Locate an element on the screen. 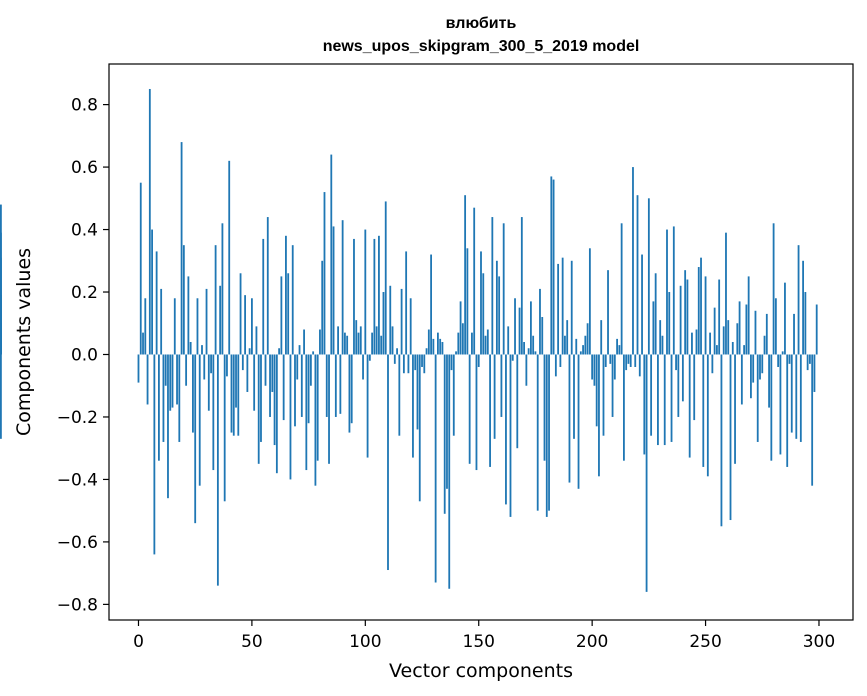 The height and width of the screenshot is (696, 867). x-tick-label: 150 is located at coordinates (479, 642).